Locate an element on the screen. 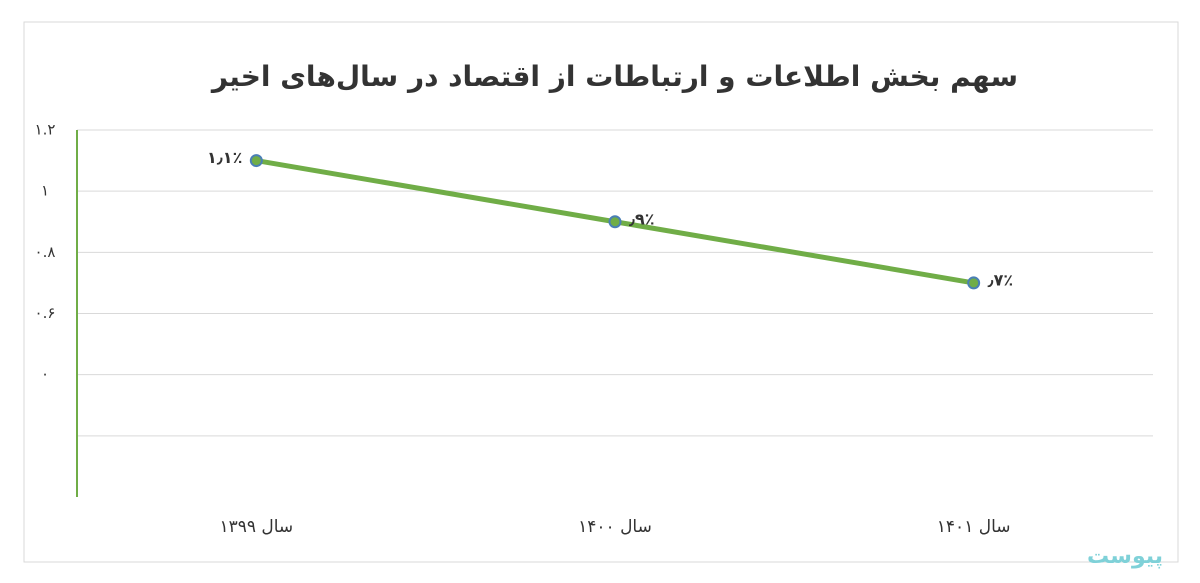  y-tick-label: ۰.۸ is located at coordinates (45, 252).